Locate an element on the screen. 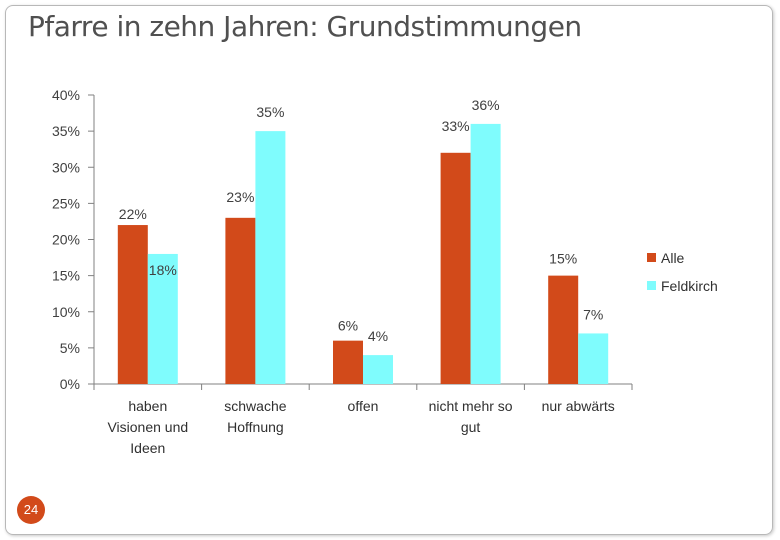  y-tick-label: 10% is located at coordinates (66, 312).